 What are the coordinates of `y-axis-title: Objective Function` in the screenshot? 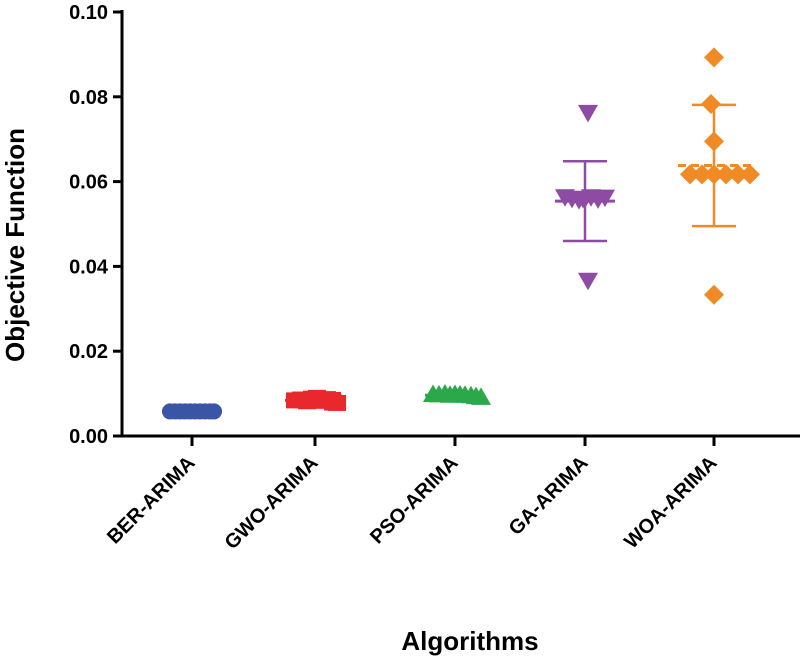 It's located at (15, 245).